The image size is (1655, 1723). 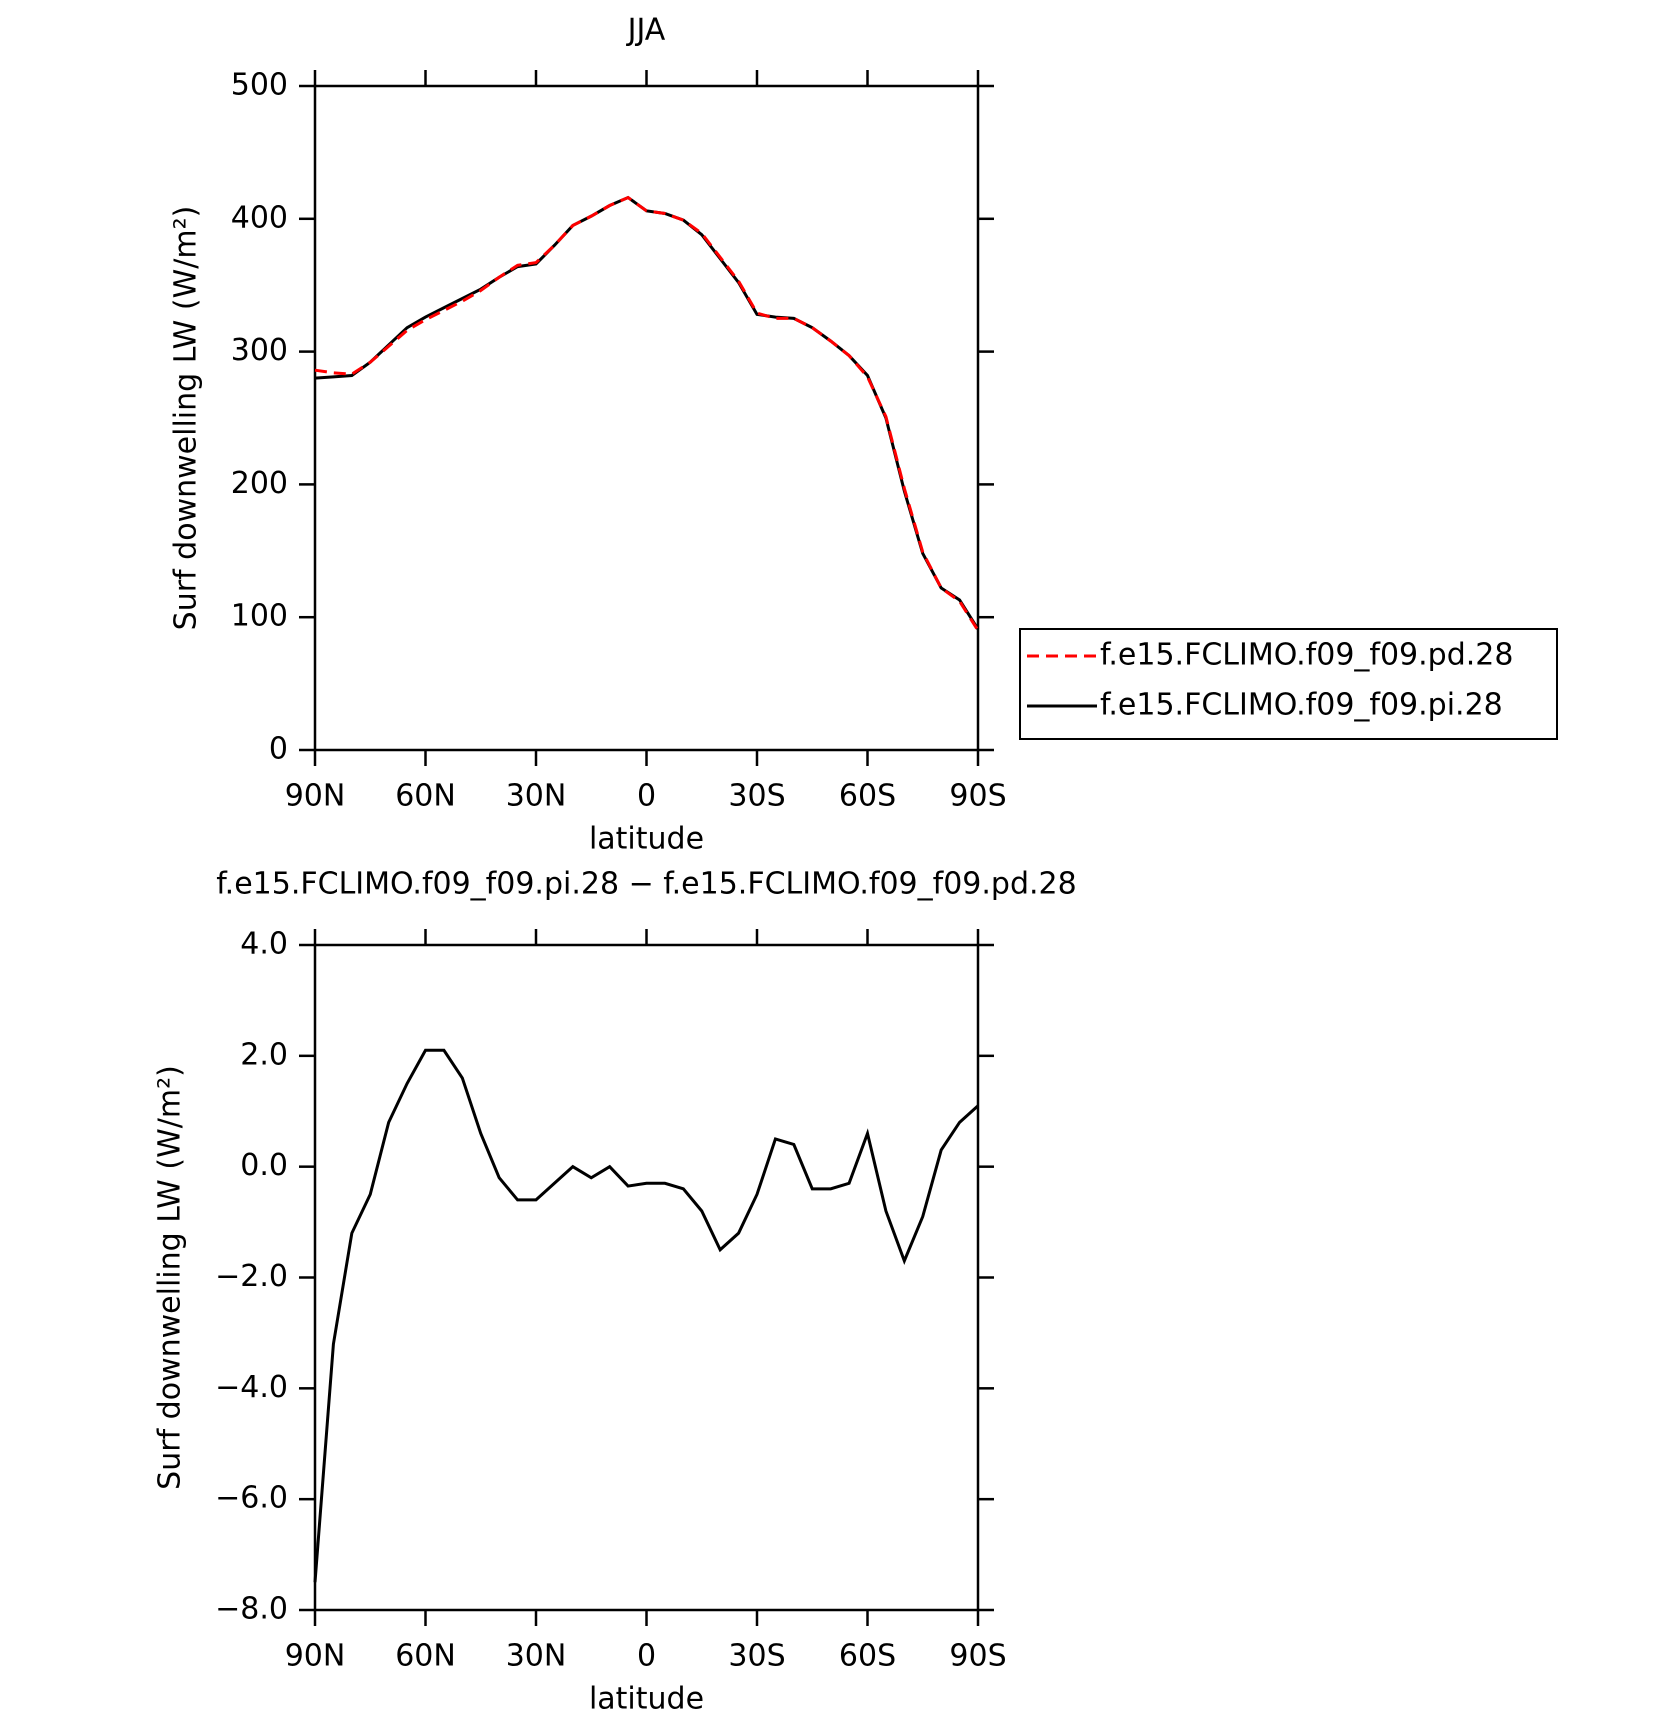 I want to click on y-tick-label: −8.0, so click(x=251, y=1609).